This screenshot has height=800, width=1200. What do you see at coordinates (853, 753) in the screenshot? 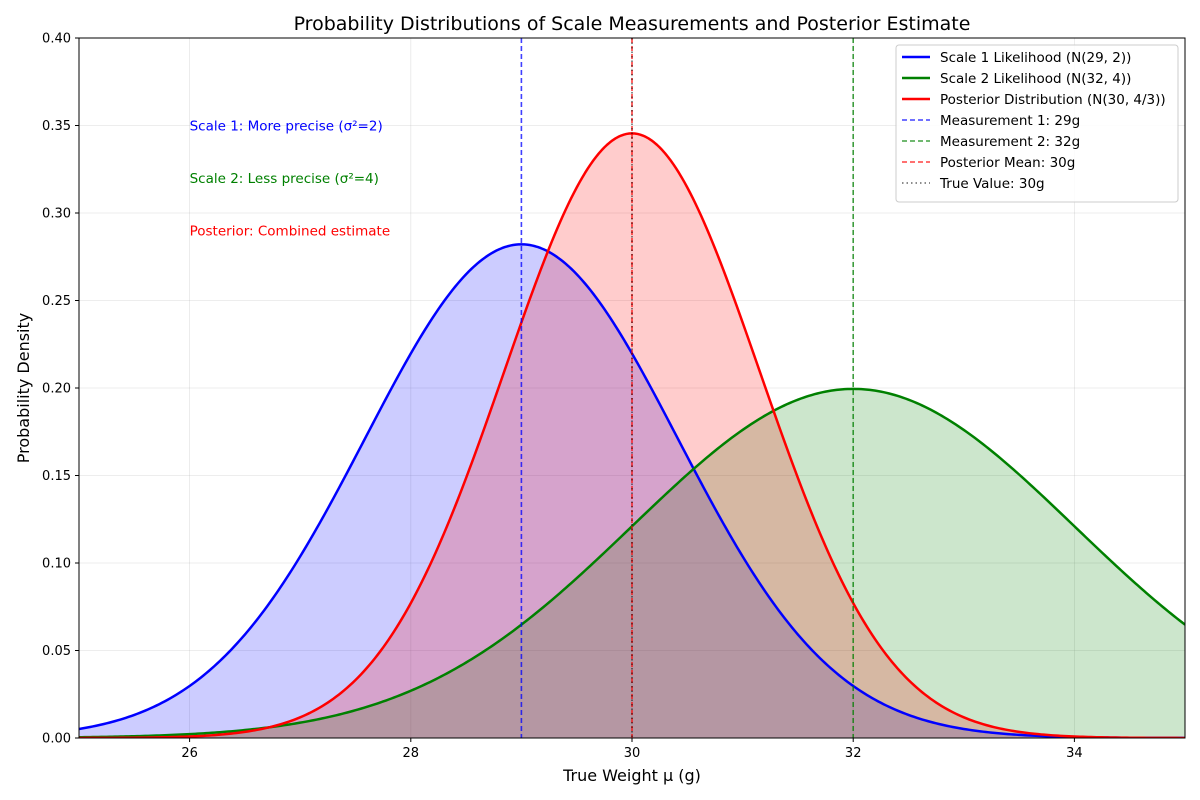
I see `x-tick-label: 32` at bounding box center [853, 753].